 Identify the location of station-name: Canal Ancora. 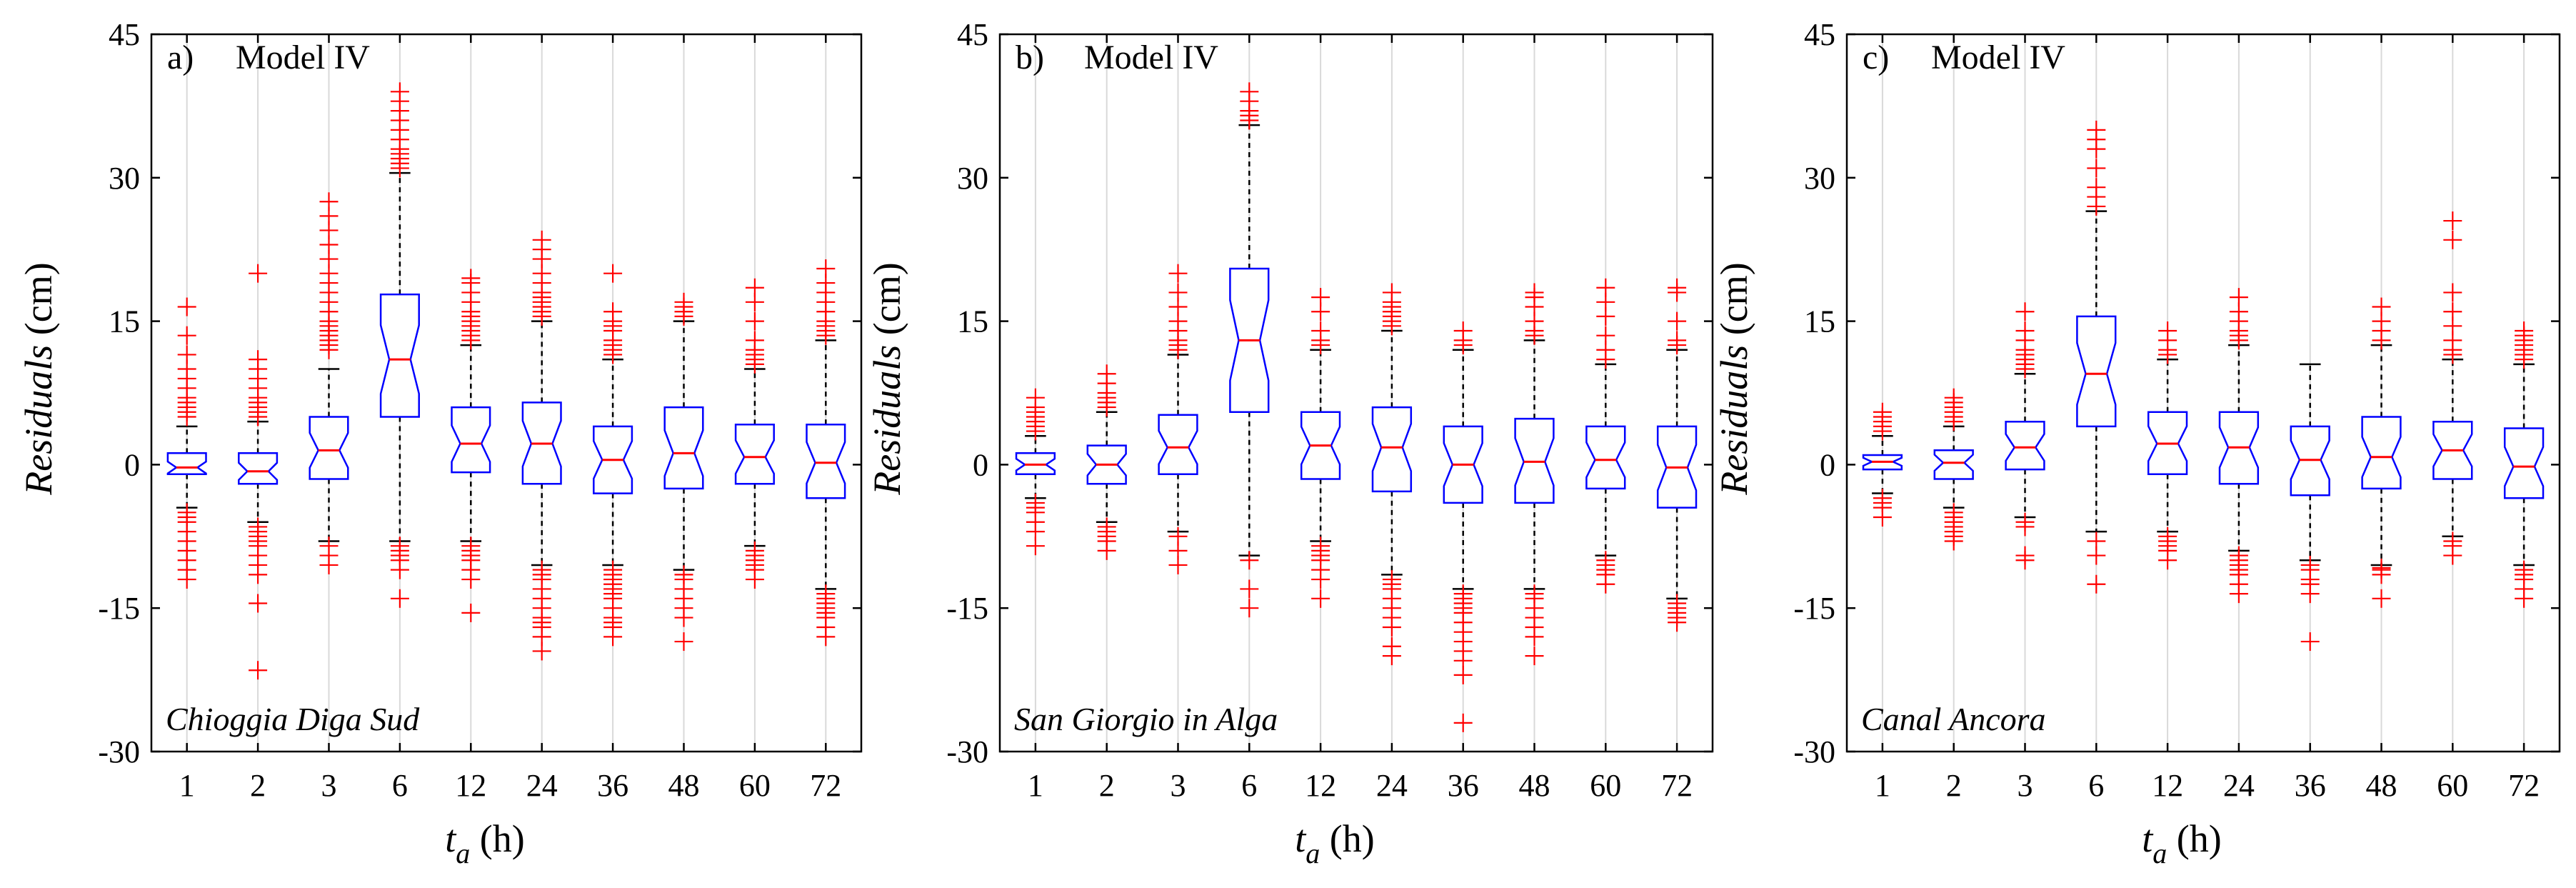
(1953, 719).